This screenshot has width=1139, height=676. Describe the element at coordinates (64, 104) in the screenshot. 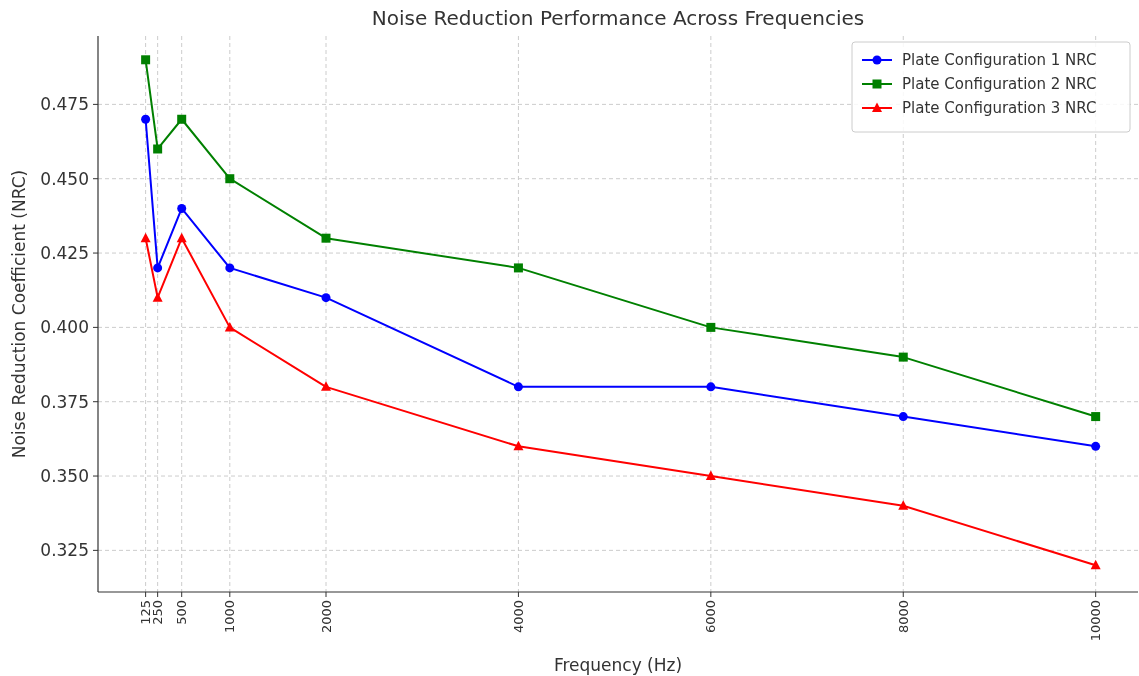

I see `y-tick-label: 0.475` at that location.